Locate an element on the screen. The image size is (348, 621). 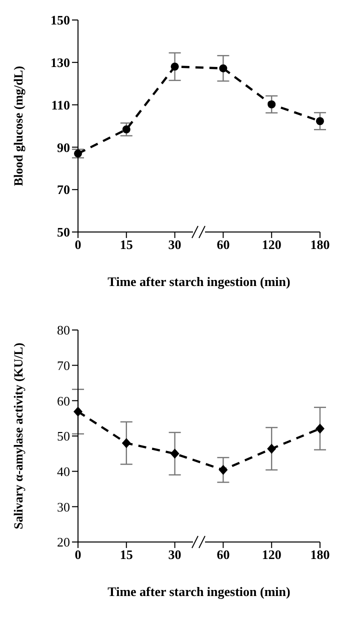
y-tick-label: 20 is located at coordinates (63, 542).